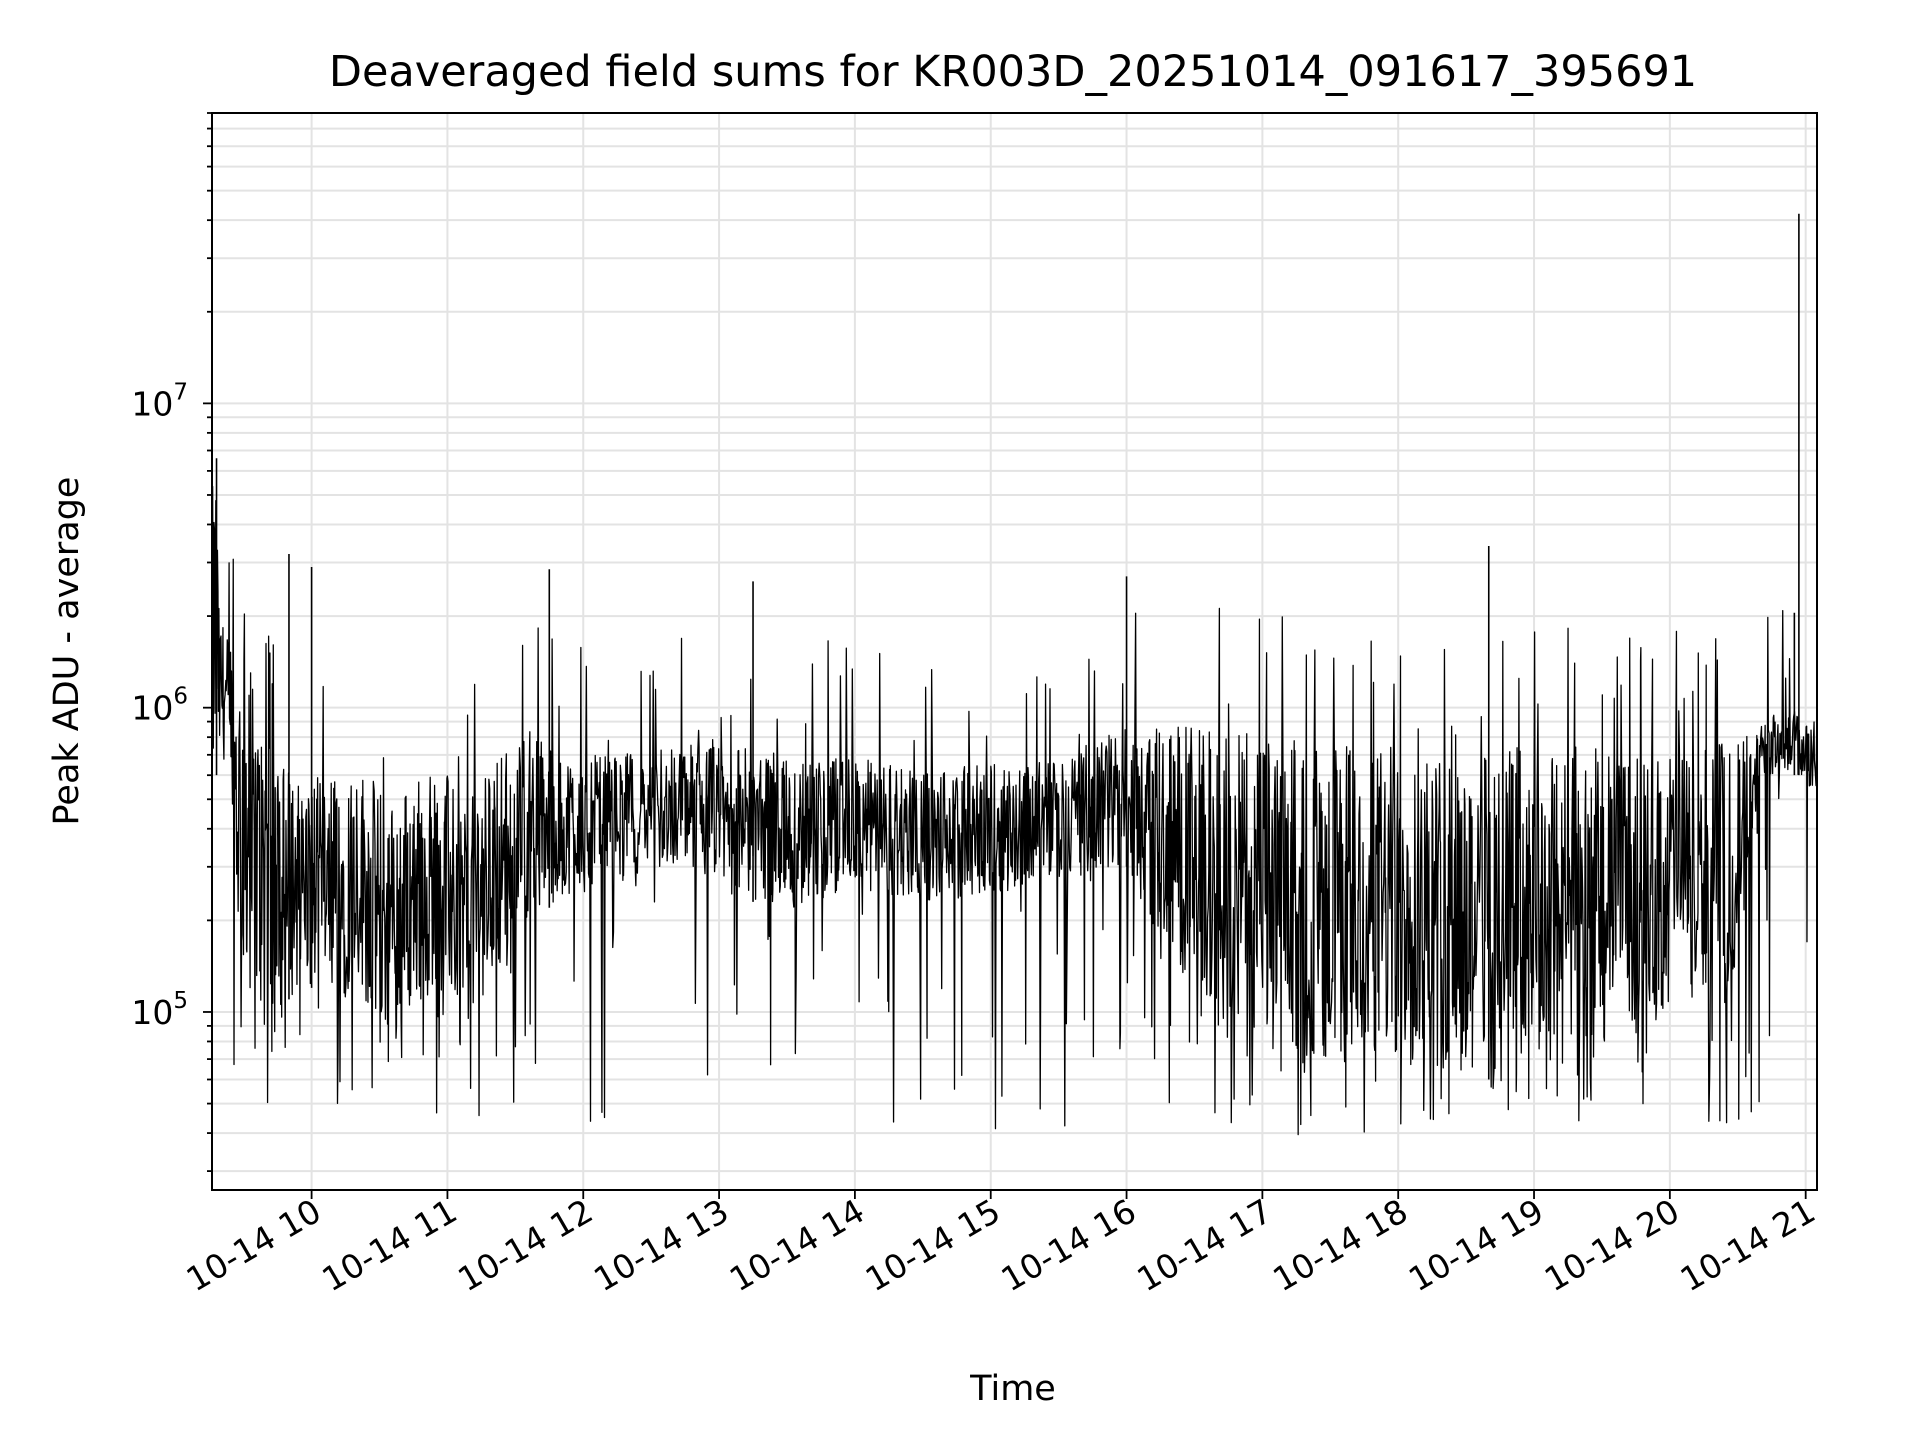 This screenshot has height=1440, width=1920. What do you see at coordinates (525, 1245) in the screenshot?
I see `x-tick-label: 10-14 12` at bounding box center [525, 1245].